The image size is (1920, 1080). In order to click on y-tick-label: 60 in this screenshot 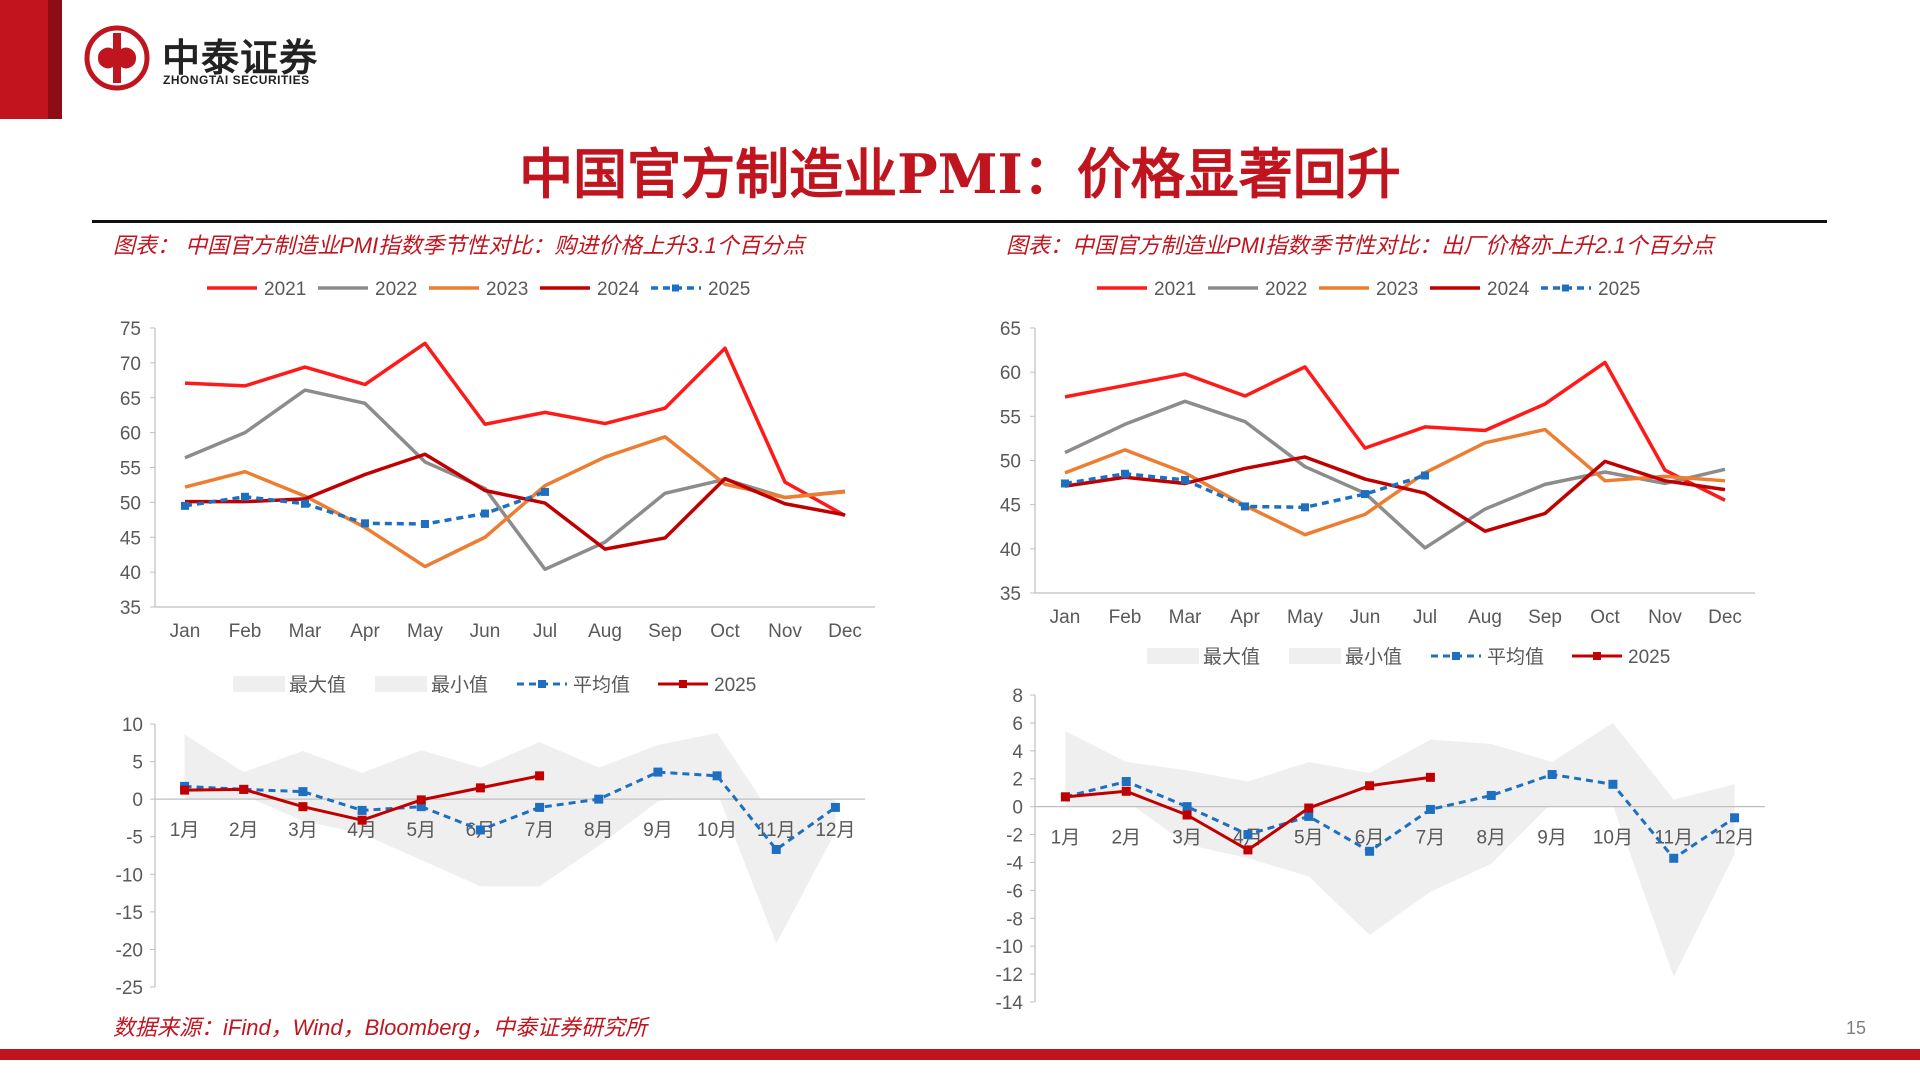, I will do `click(130, 434)`.